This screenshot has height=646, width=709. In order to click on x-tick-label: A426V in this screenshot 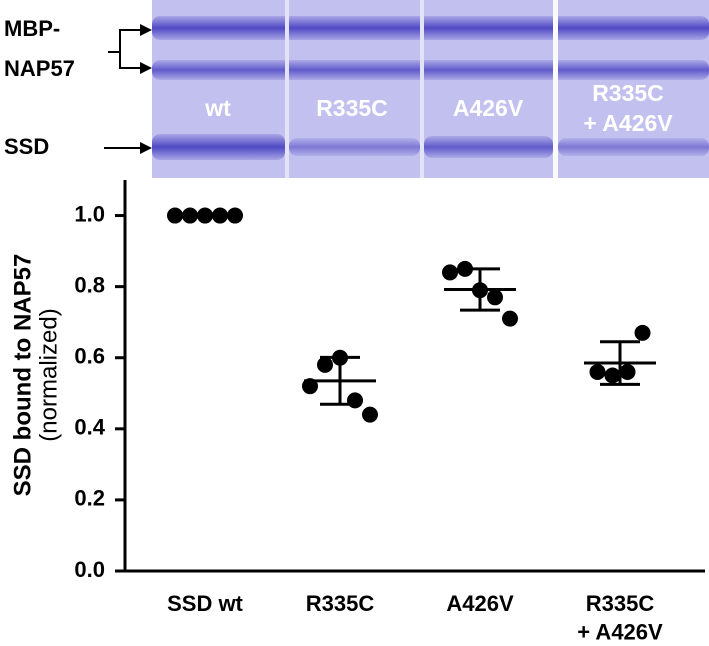, I will do `click(480, 603)`.